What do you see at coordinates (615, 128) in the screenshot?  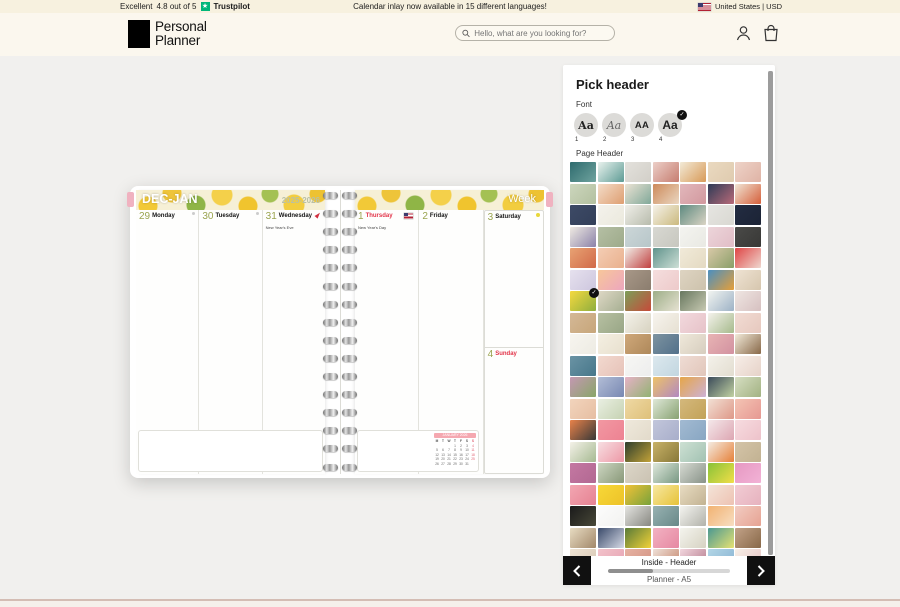 I see `font-option-2: Aa 2` at bounding box center [615, 128].